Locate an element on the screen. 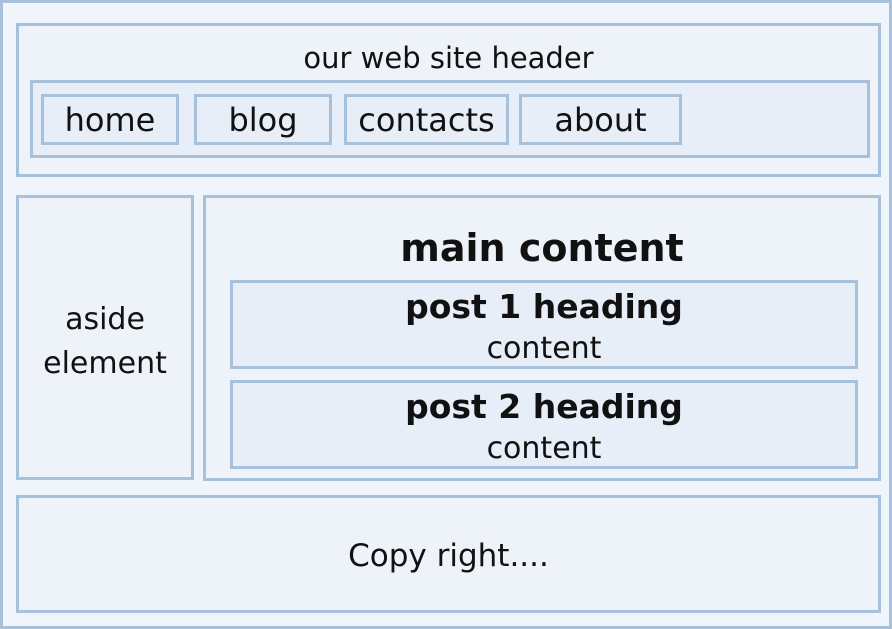  nav-item-home: home is located at coordinates (110, 119).